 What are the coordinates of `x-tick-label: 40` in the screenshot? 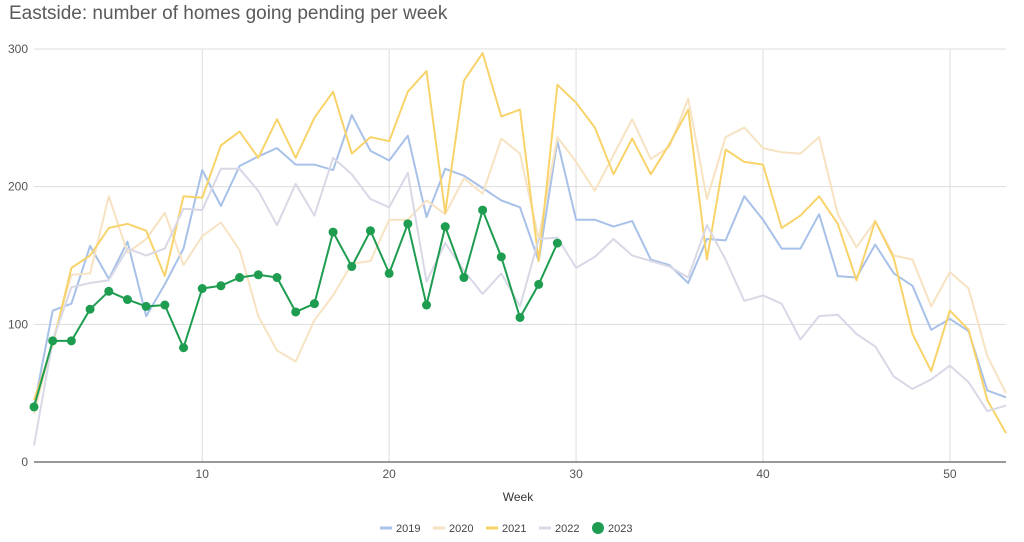 It's located at (763, 474).